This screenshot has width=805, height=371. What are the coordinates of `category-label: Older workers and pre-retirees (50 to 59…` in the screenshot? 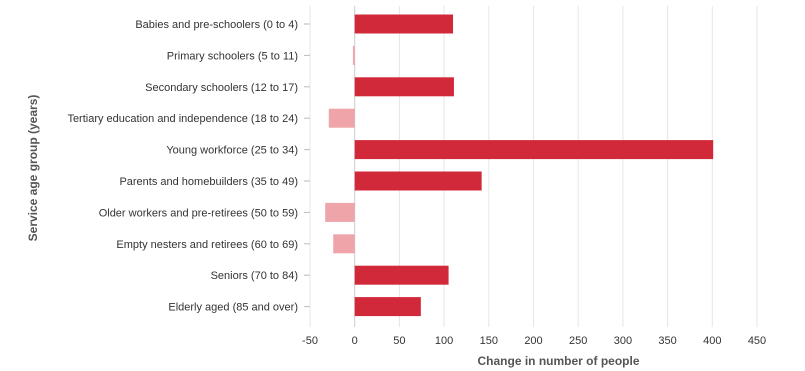 It's located at (198, 213).